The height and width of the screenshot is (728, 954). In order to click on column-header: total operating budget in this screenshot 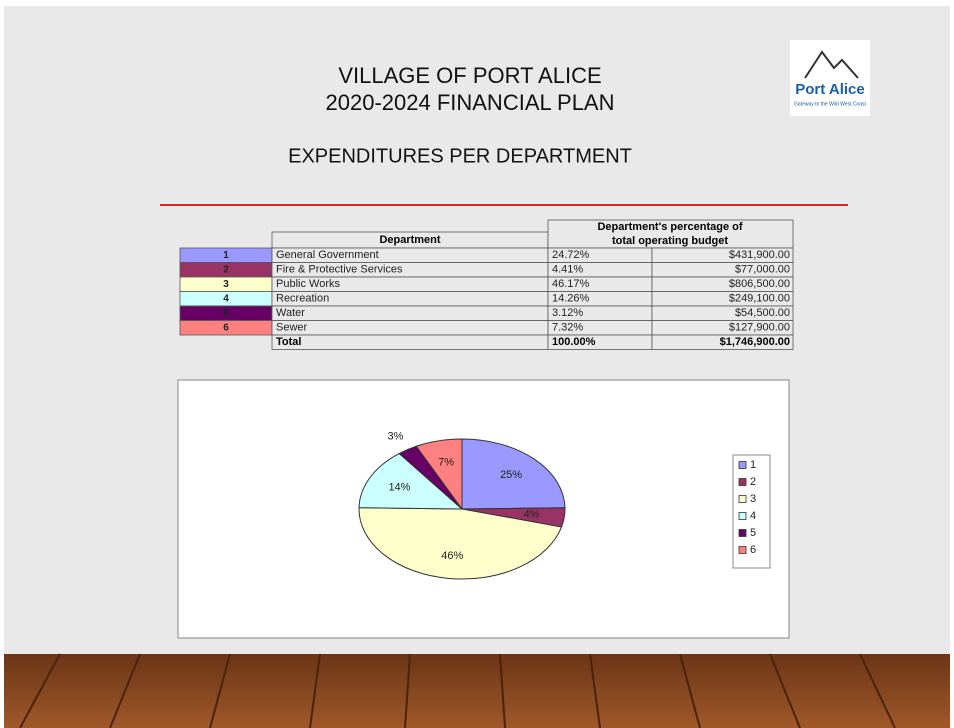, I will do `click(670, 241)`.